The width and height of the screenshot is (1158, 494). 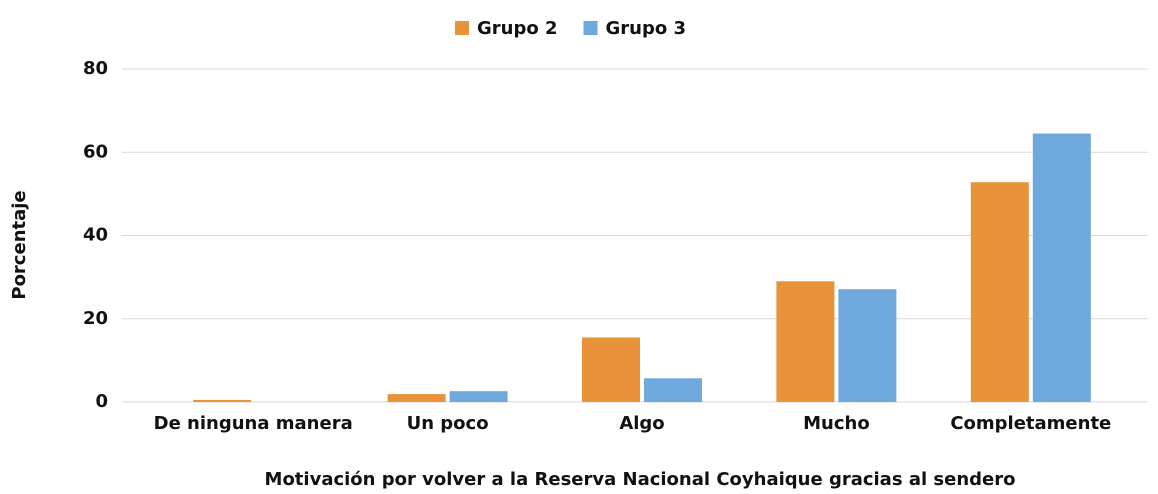 I want to click on legend-label: Grupo 2, so click(x=517, y=28).